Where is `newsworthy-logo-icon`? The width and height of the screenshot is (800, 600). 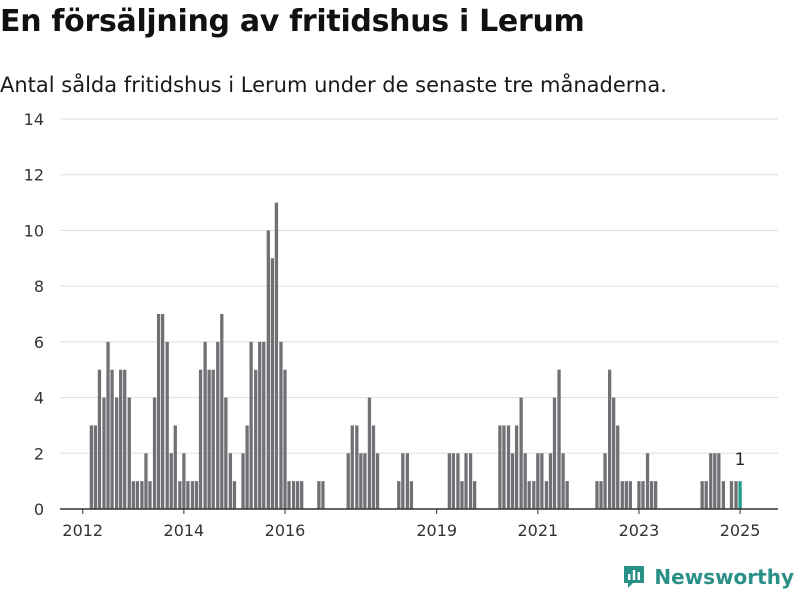 newsworthy-logo-icon is located at coordinates (634, 577).